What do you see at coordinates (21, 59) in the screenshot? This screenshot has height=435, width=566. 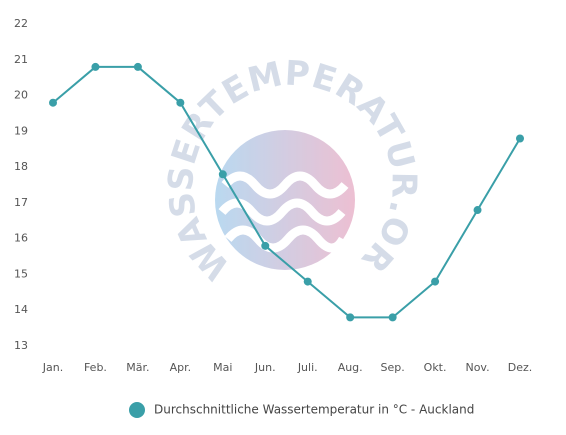 I see `y-tick-label: 21` at bounding box center [21, 59].